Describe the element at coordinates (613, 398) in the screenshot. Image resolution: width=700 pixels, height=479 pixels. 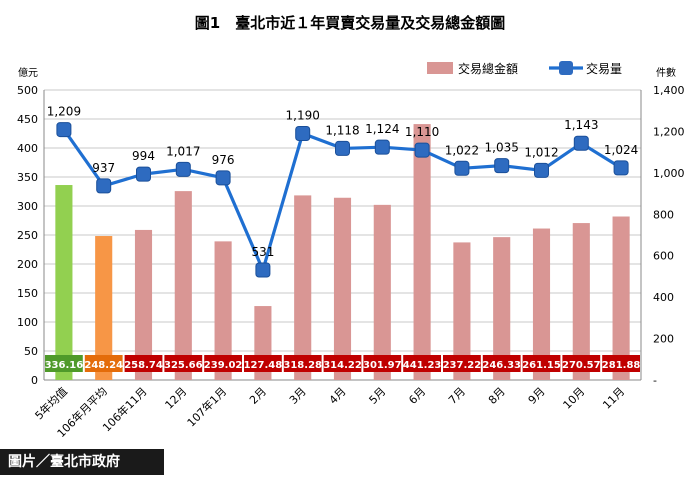
I see `x-tick-label: 11月` at that location.